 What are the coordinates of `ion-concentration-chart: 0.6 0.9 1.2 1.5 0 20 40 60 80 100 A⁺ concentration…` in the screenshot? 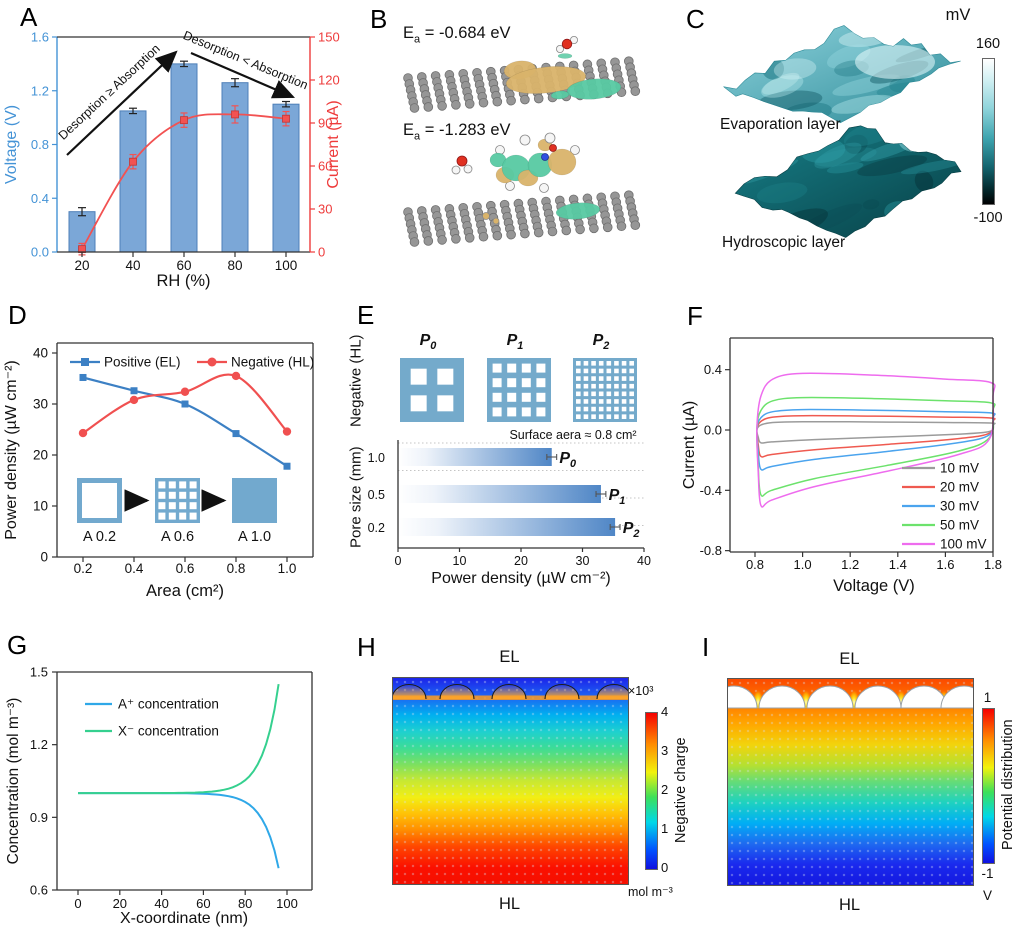 It's located at (159, 796).